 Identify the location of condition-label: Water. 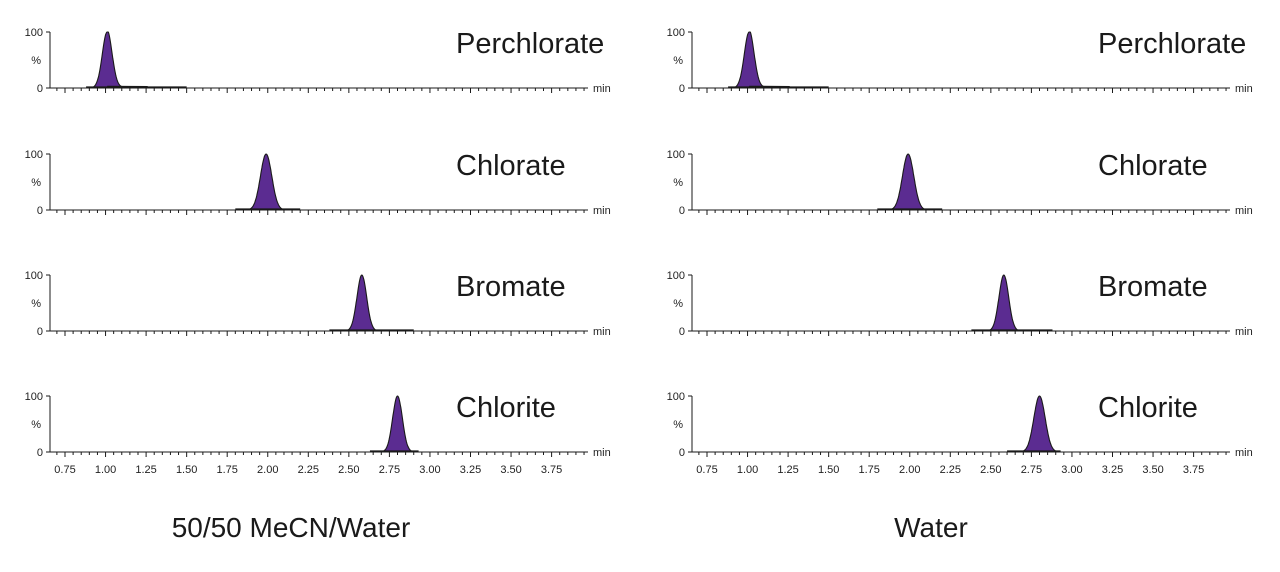
(931, 527).